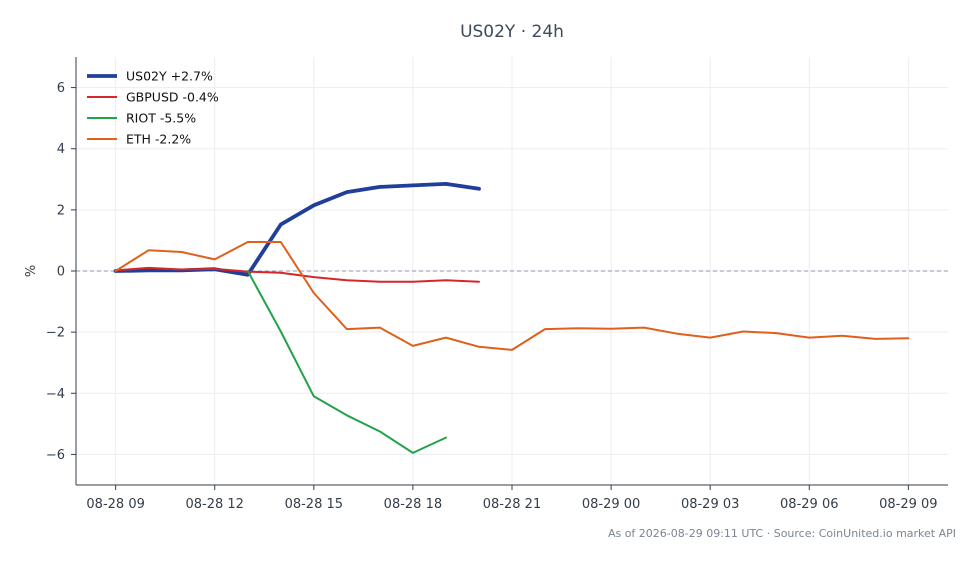 This screenshot has height=564, width=980. What do you see at coordinates (161, 118) in the screenshot?
I see `legend-label-riot: RIOT -5.5%` at bounding box center [161, 118].